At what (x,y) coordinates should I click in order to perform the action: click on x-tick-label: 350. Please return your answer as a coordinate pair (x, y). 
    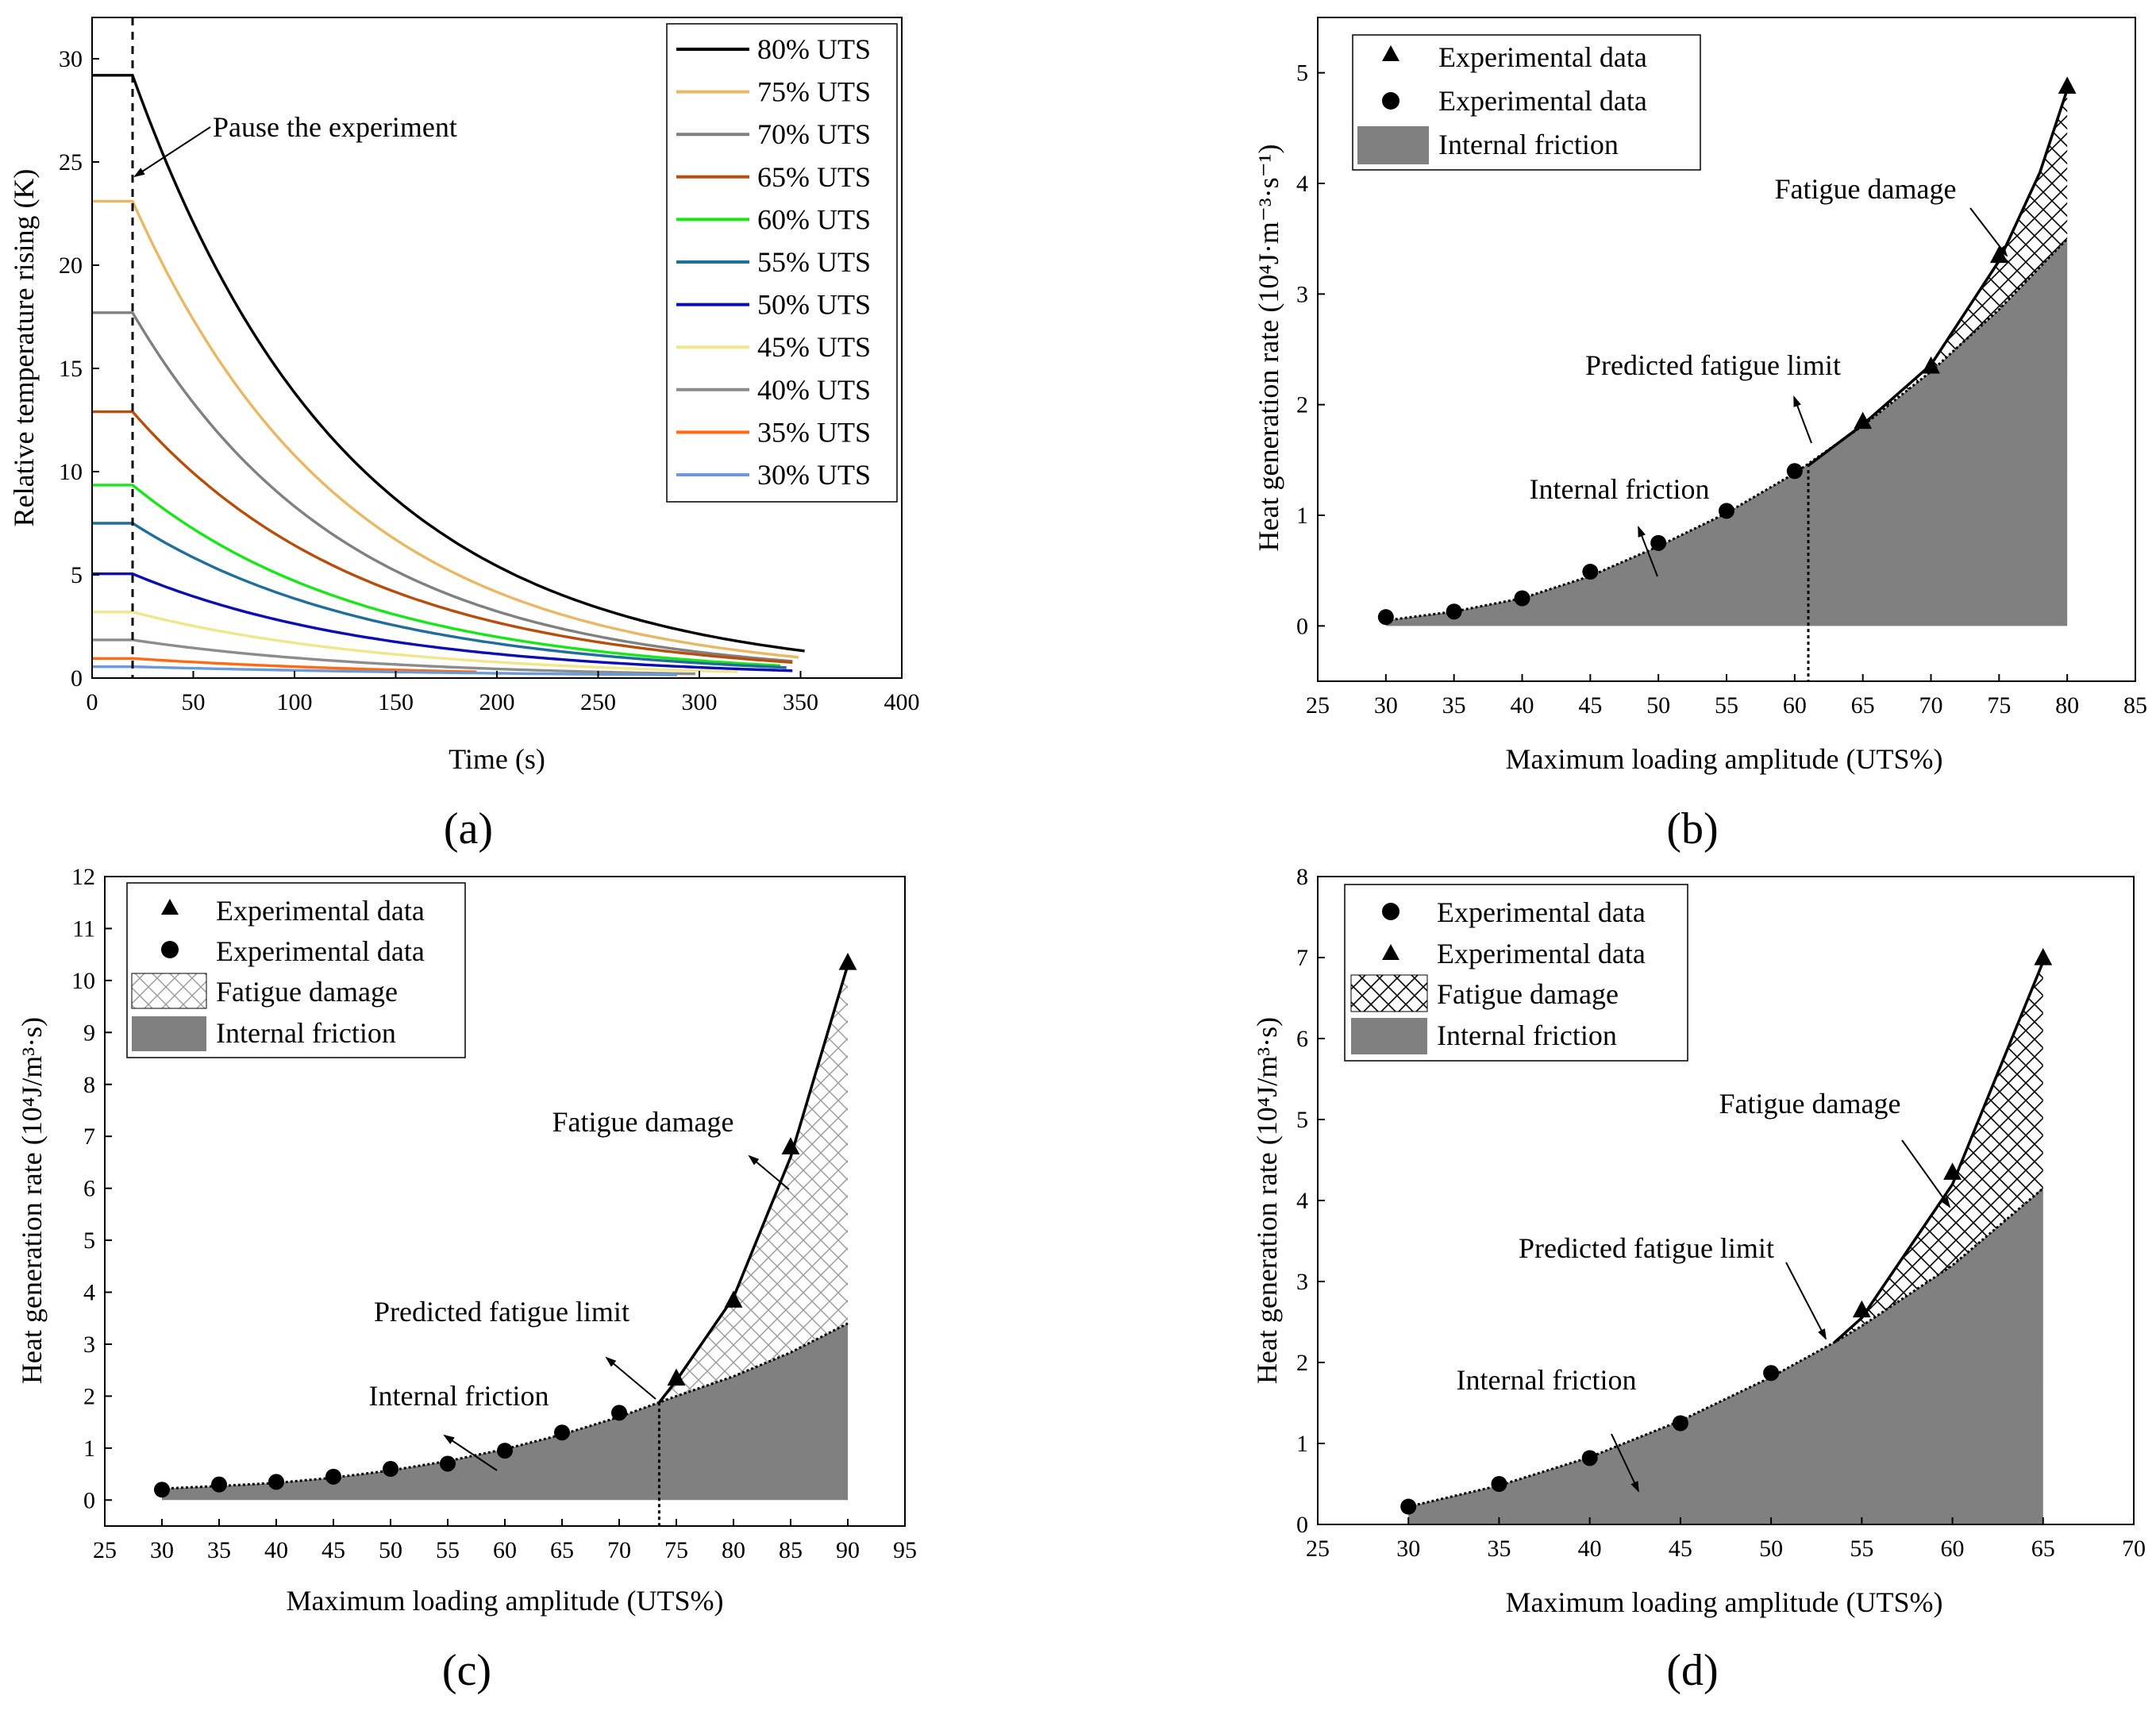
    Looking at the image, I should click on (800, 702).